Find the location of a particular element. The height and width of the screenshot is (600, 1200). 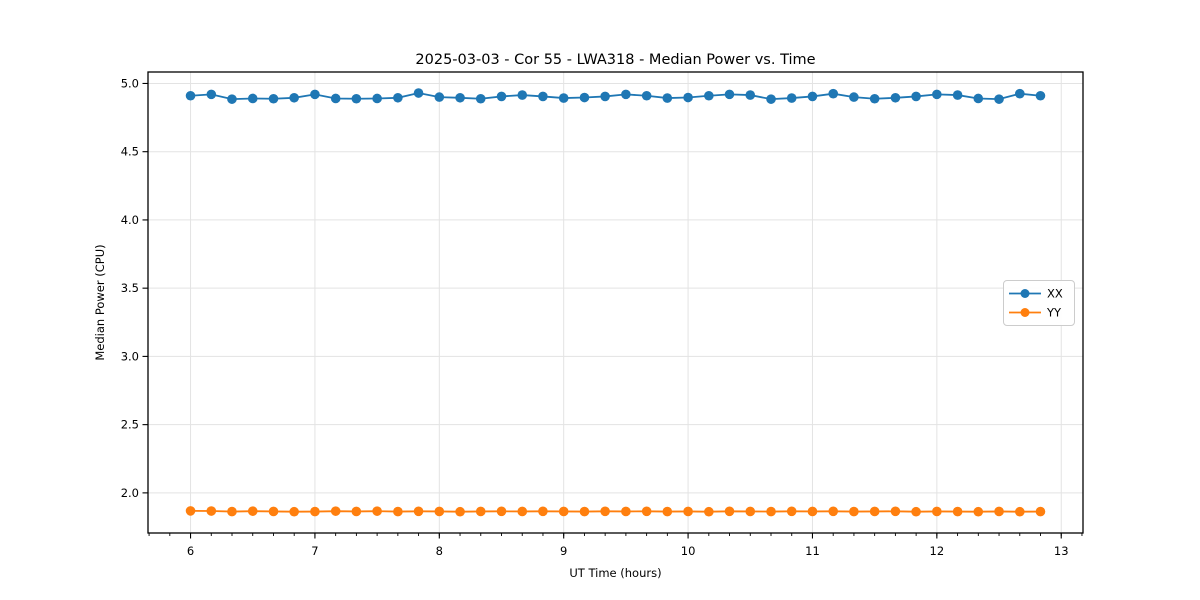

x-tick-label: 13 is located at coordinates (1061, 551).